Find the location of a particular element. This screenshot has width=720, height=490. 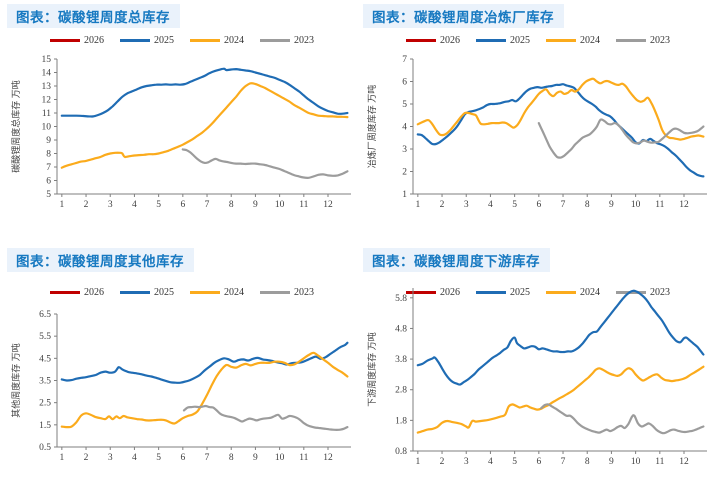

y-axis-title: 下游周度库存 万吨 is located at coordinates (371, 369).